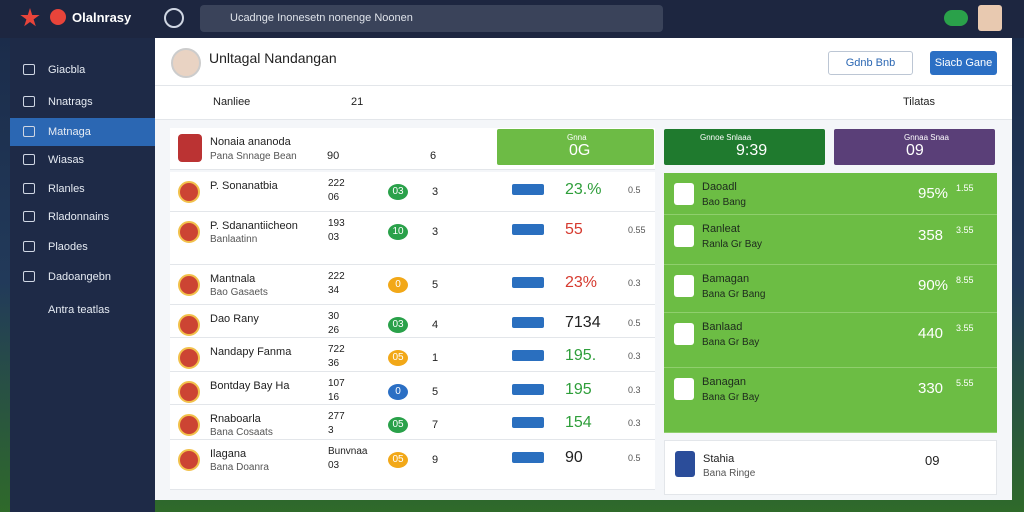  What do you see at coordinates (583, 103) in the screenshot?
I see `tab-bar: Nanliee 21 Tilatas` at bounding box center [583, 103].